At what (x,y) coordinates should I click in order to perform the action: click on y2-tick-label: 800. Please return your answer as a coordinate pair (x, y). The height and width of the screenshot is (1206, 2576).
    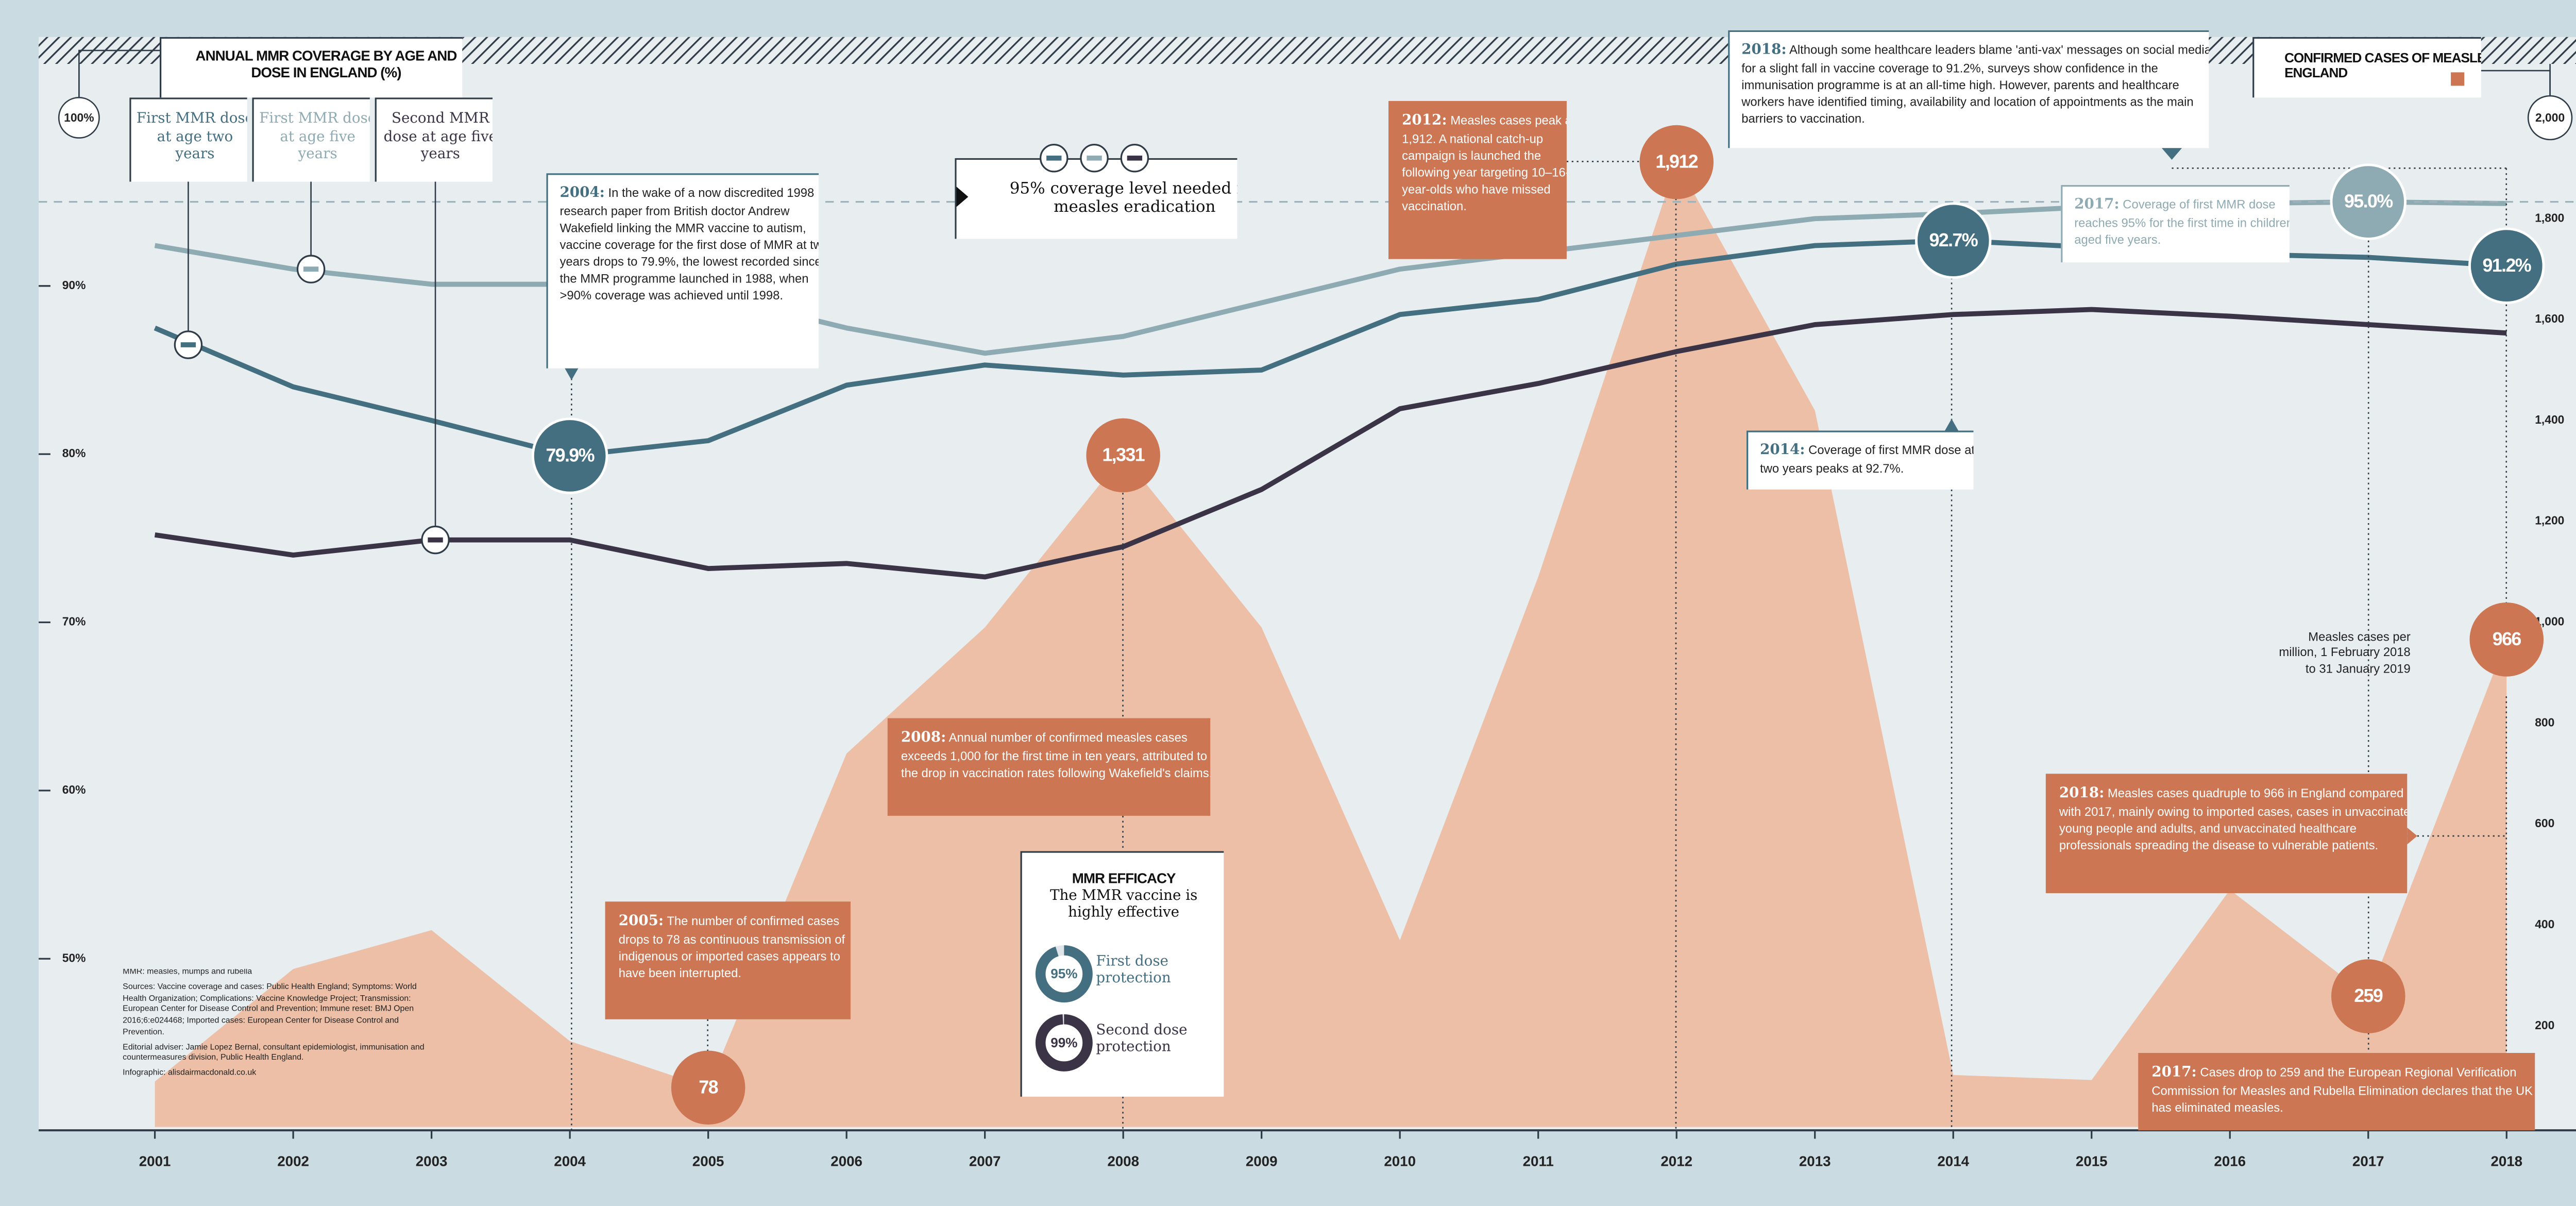
    Looking at the image, I should click on (2544, 722).